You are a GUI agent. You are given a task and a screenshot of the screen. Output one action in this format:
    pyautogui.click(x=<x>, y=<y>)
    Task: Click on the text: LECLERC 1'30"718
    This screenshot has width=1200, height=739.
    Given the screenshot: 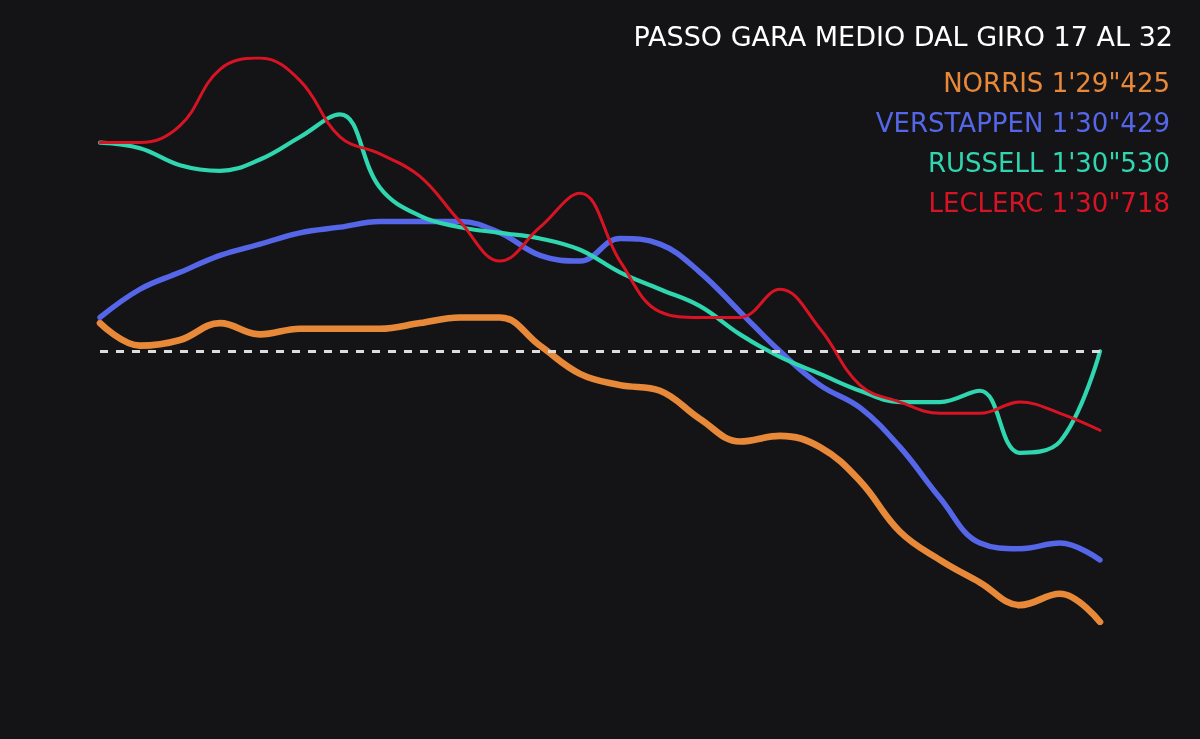 What is the action you would take?
    pyautogui.click(x=1049, y=203)
    